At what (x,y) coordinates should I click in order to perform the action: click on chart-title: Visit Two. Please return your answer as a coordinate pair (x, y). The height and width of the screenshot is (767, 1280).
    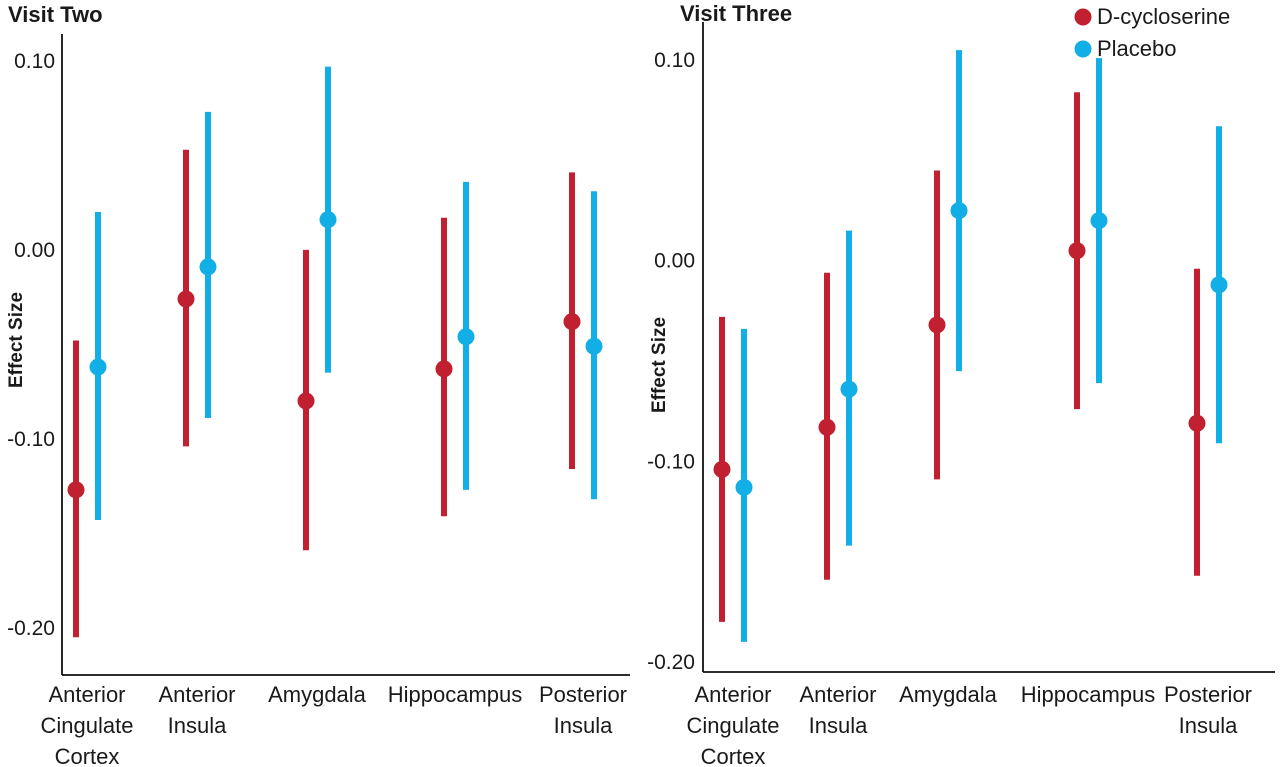
    Looking at the image, I should click on (55, 14).